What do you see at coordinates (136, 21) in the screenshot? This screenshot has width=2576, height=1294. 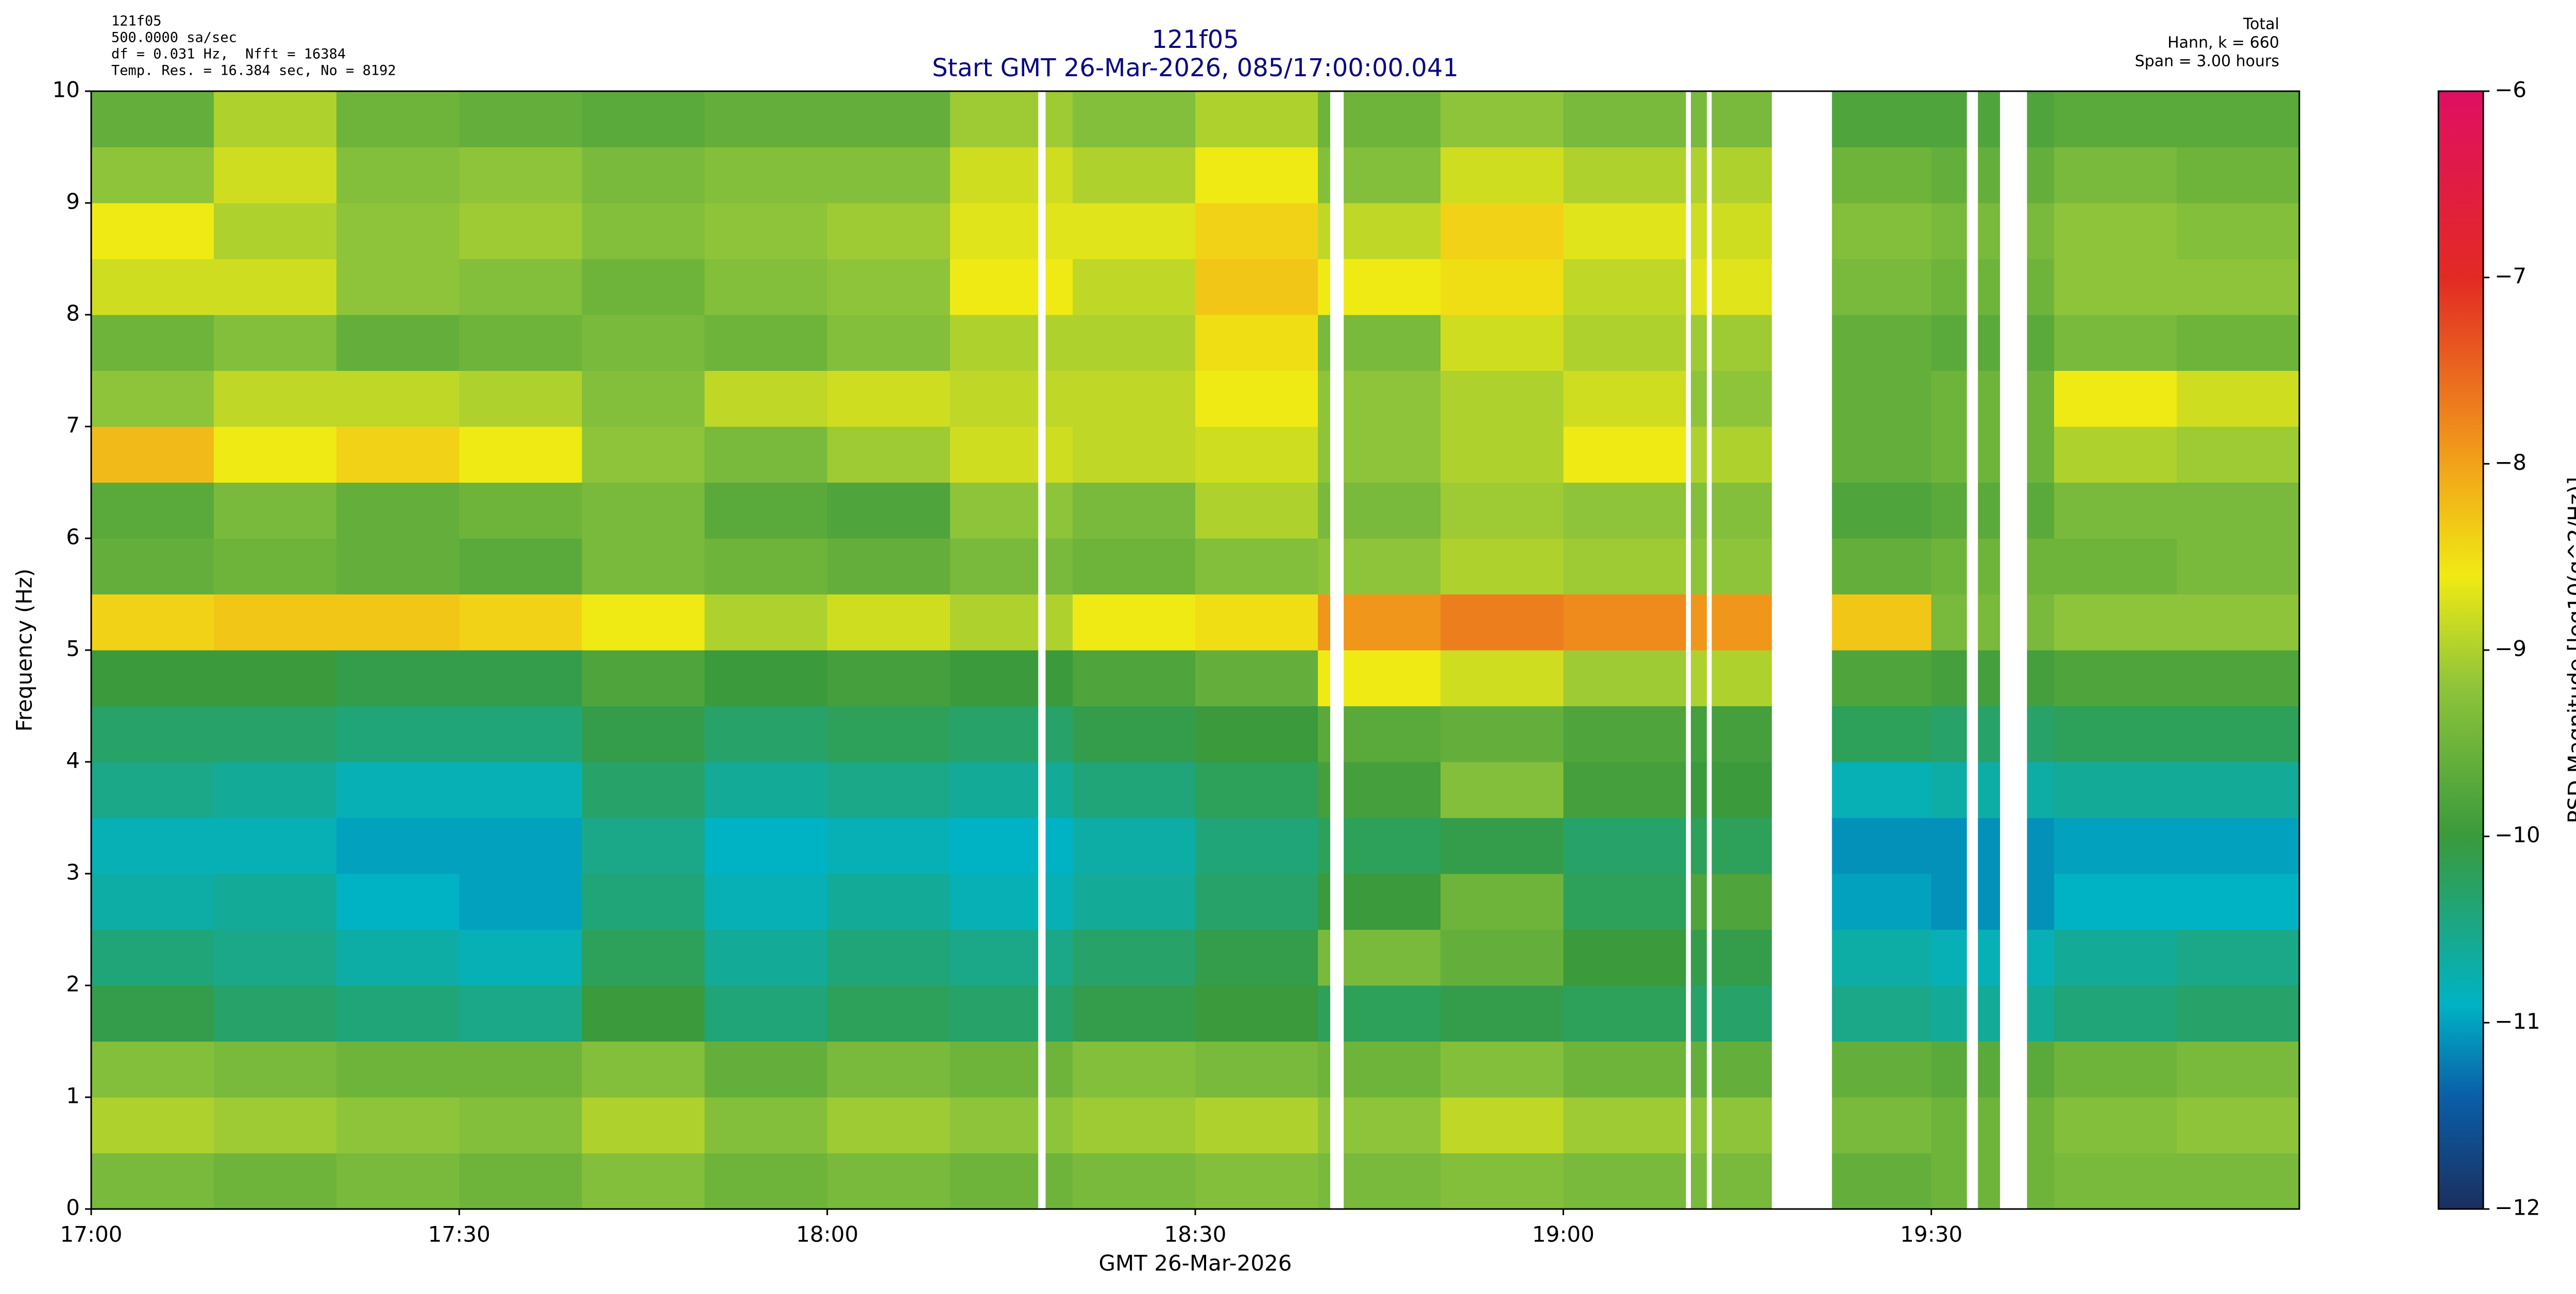 I see `info-text: 121f05` at bounding box center [136, 21].